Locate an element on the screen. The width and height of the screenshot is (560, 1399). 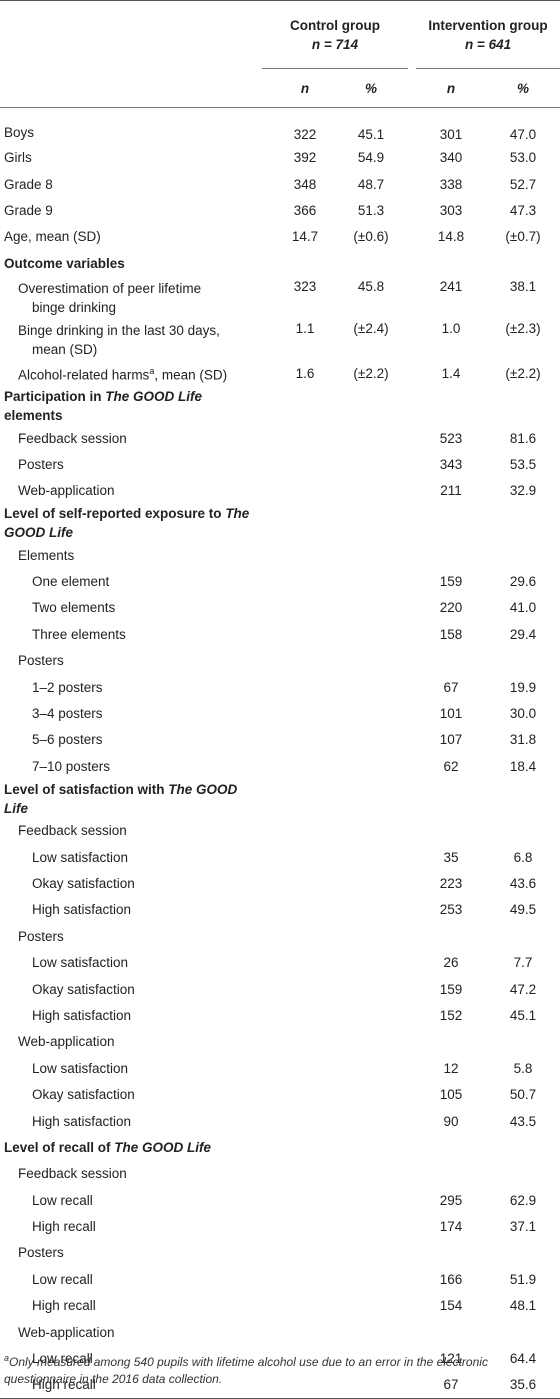
intervention-n-cell: 35 is located at coordinates (451, 857).